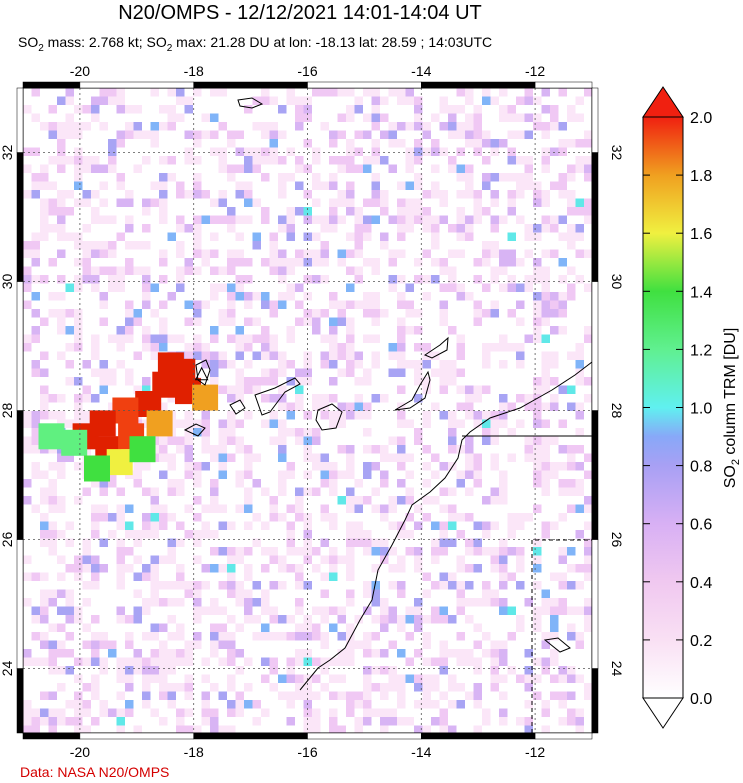 Image resolution: width=743 pixels, height=783 pixels. What do you see at coordinates (701, 409) in the screenshot?
I see `colorbar-tick-label: 1.0` at bounding box center [701, 409].